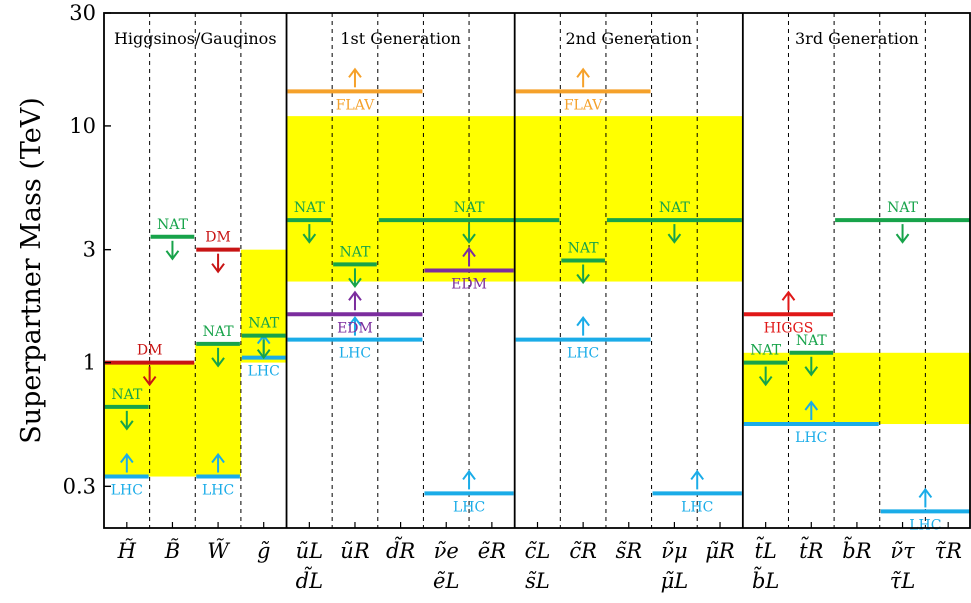 The width and height of the screenshot is (971, 603). Describe the element at coordinates (902, 551) in the screenshot. I see `category-label: ν̃τ` at that location.